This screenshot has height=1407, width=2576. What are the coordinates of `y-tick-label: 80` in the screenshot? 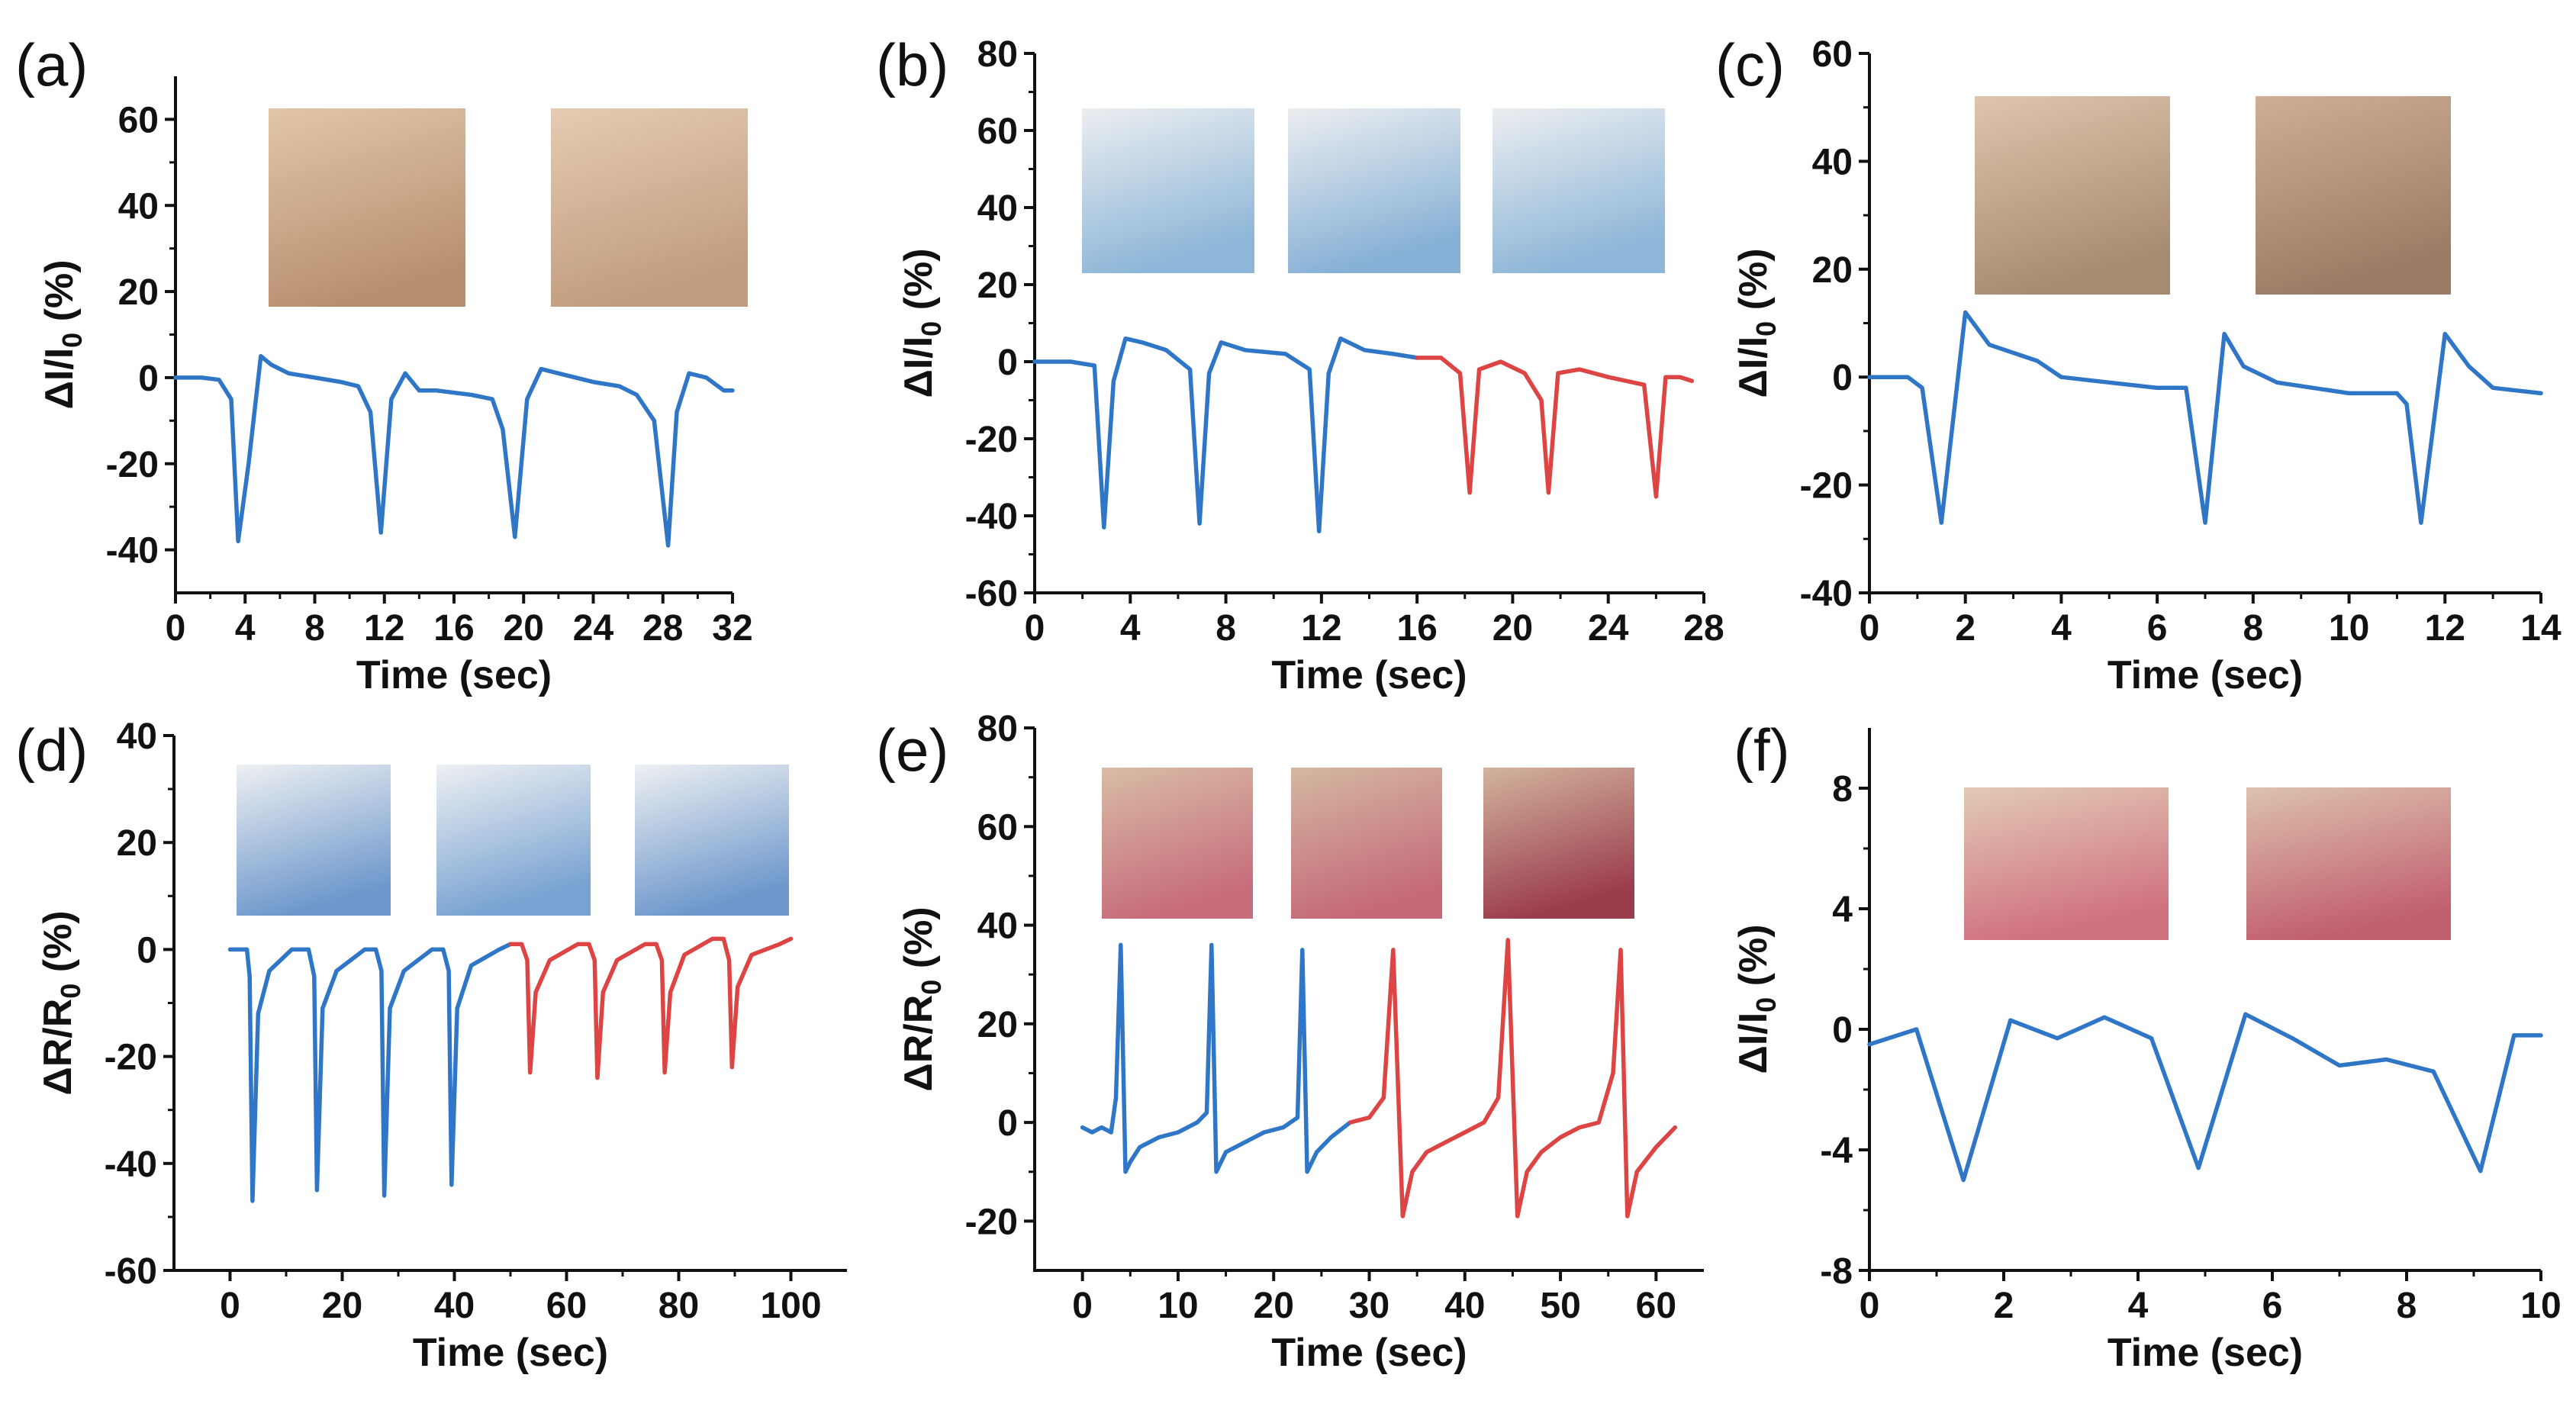 It's located at (997, 729).